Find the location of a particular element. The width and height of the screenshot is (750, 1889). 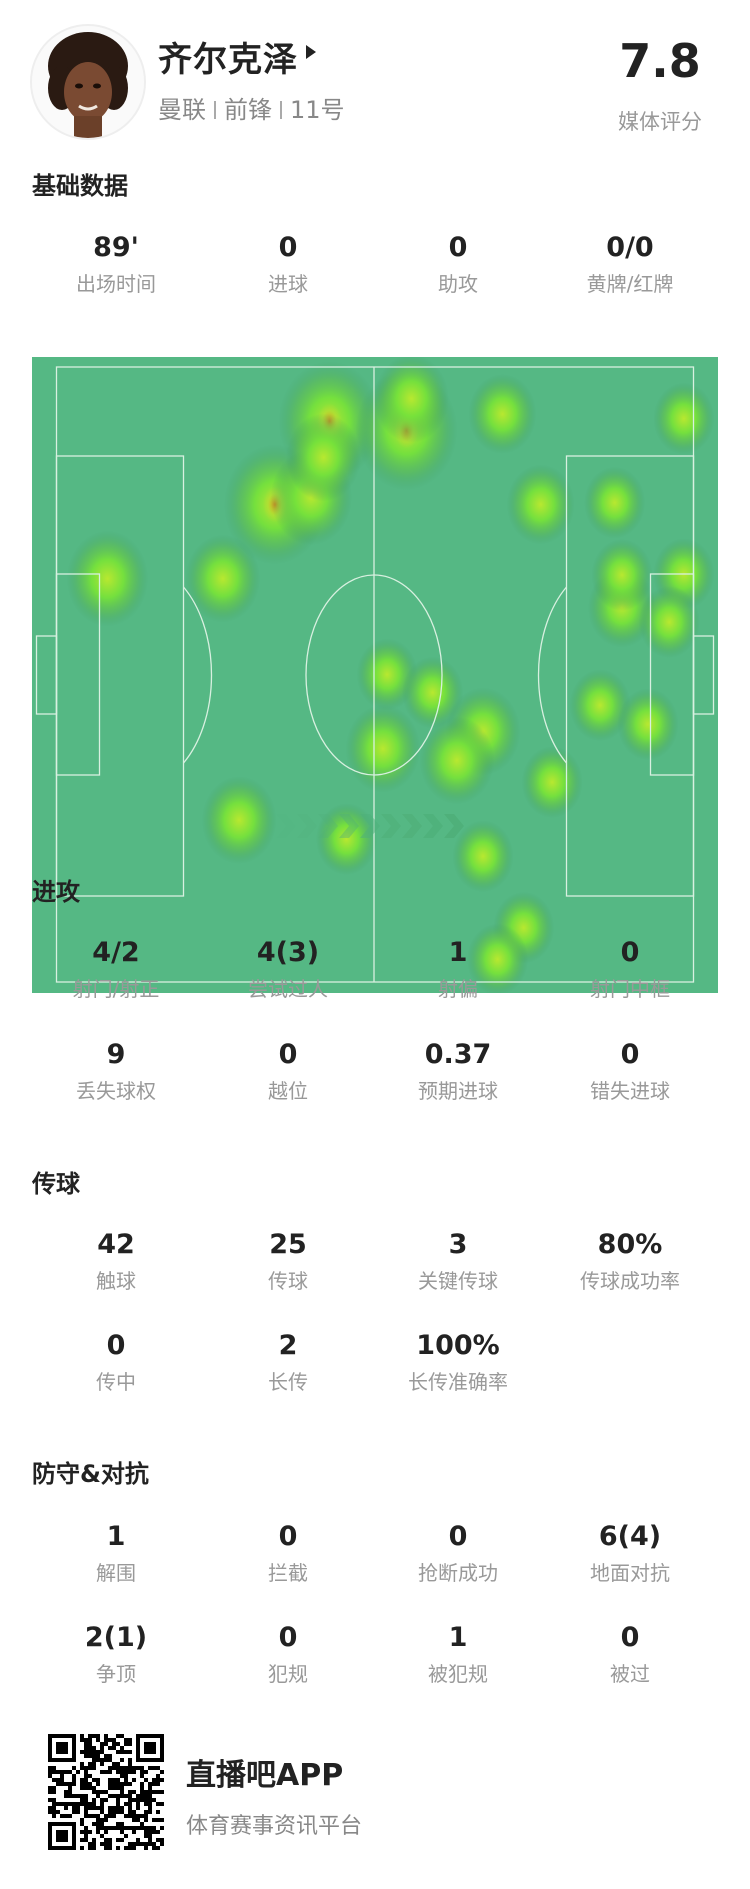

section-title-defense: 防守&对抗 is located at coordinates (90, 1474).